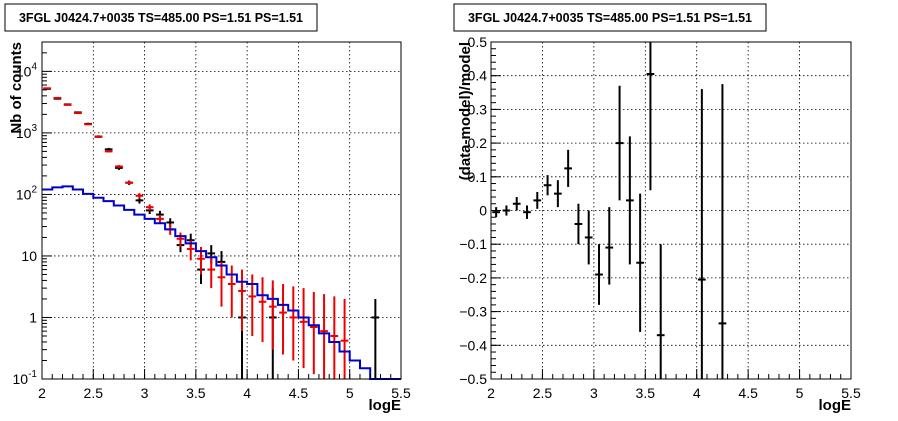 The height and width of the screenshot is (421, 898). Describe the element at coordinates (473, 244) in the screenshot. I see `residual-y-tick-label: −0.1` at that location.